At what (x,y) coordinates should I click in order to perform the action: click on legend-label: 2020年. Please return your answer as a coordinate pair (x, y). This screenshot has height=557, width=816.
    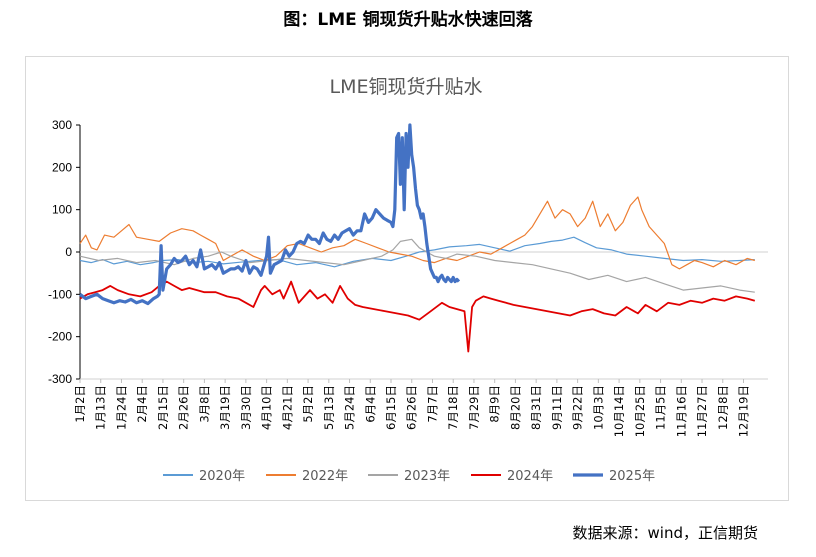
    Looking at the image, I should click on (222, 476).